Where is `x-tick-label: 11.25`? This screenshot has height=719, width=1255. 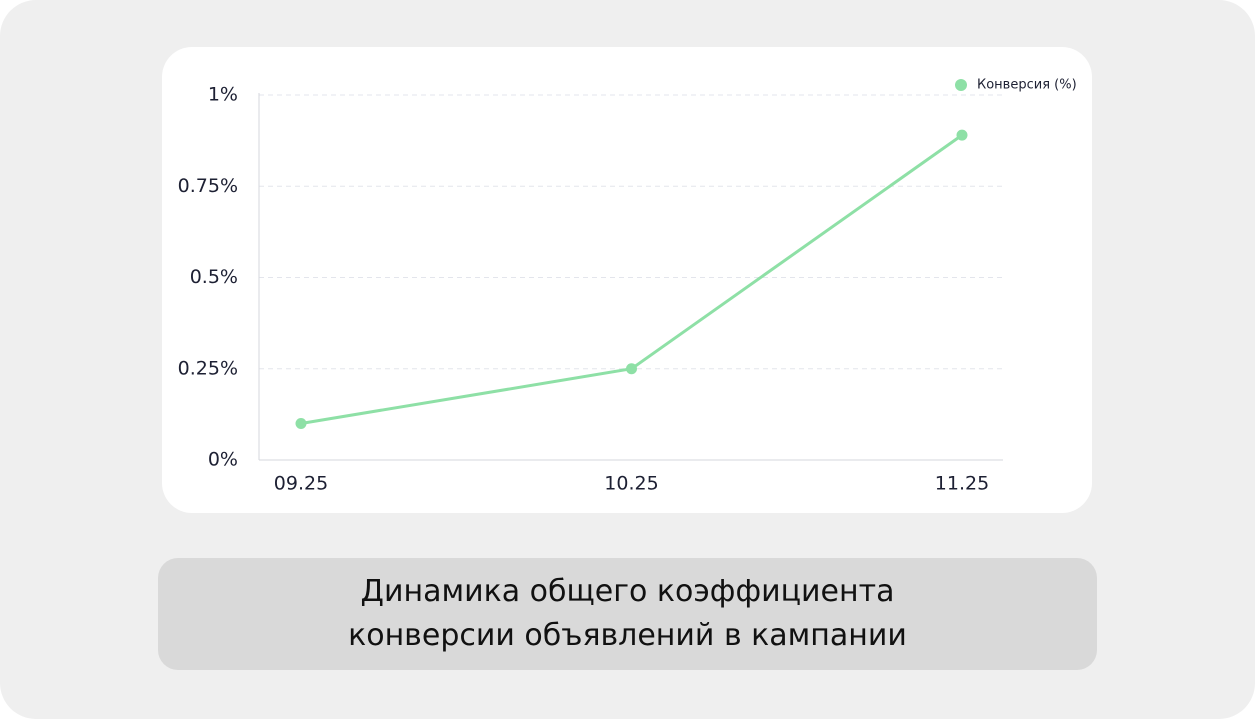
x-tick-label: 11.25 is located at coordinates (962, 484).